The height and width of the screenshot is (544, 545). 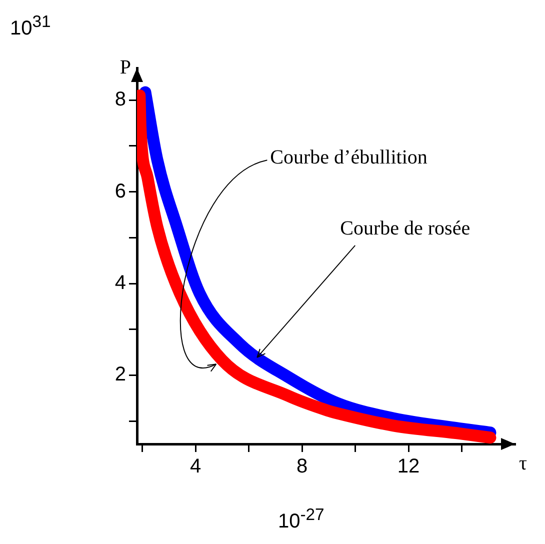 I want to click on x-tick-label: 4, so click(x=196, y=467).